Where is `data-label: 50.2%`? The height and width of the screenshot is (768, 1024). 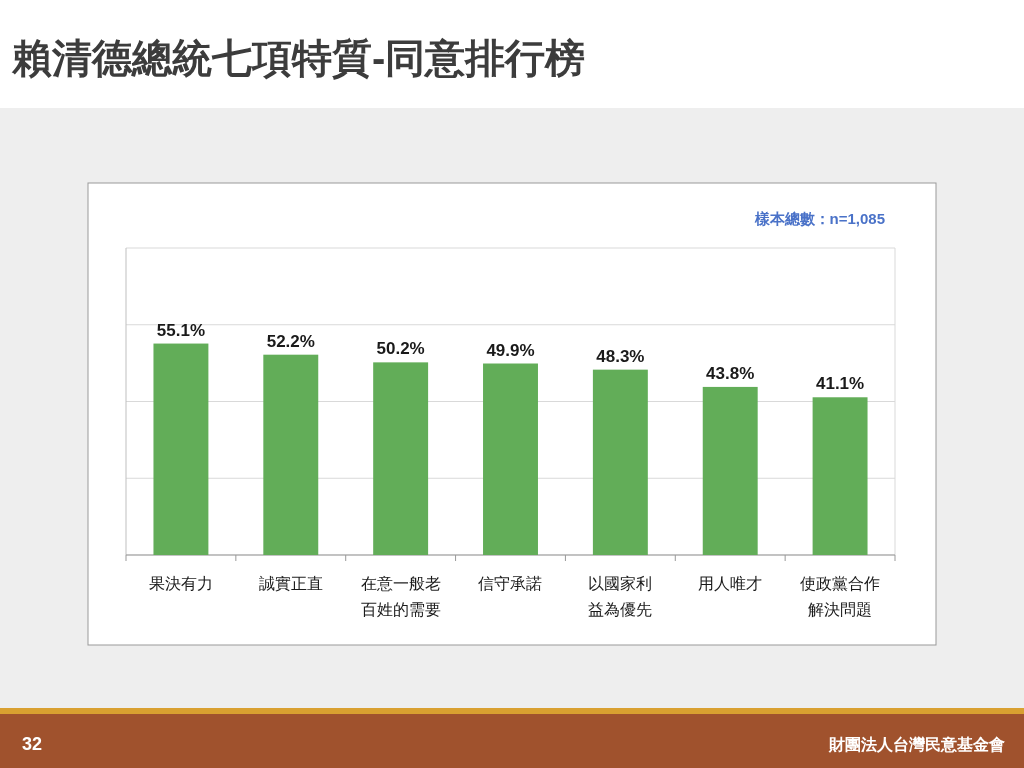 data-label: 50.2% is located at coordinates (400, 349).